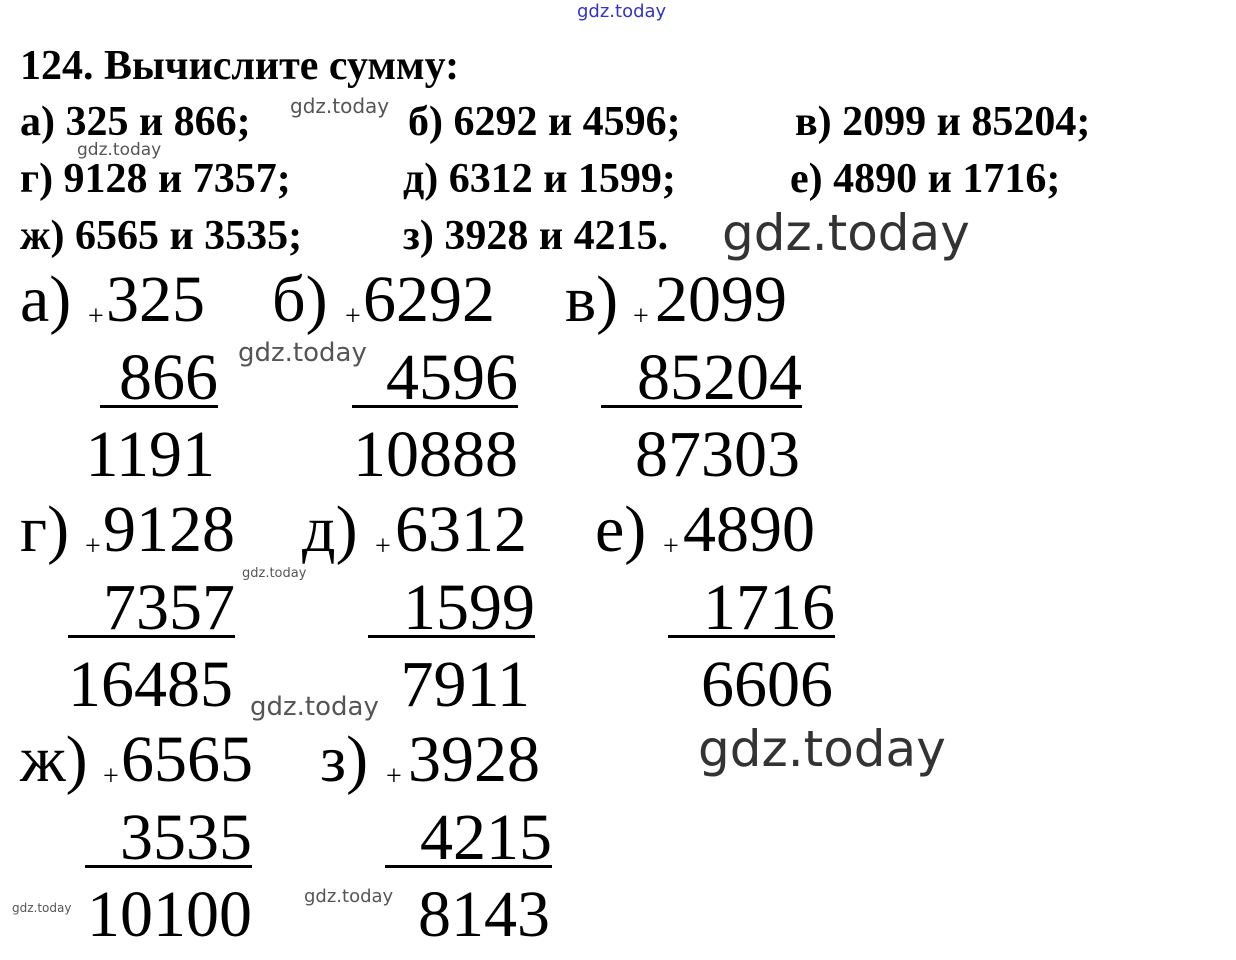 This screenshot has height=960, width=1236. What do you see at coordinates (925, 179) in the screenshot?
I see `task-item: е) 4890 и 1716;` at bounding box center [925, 179].